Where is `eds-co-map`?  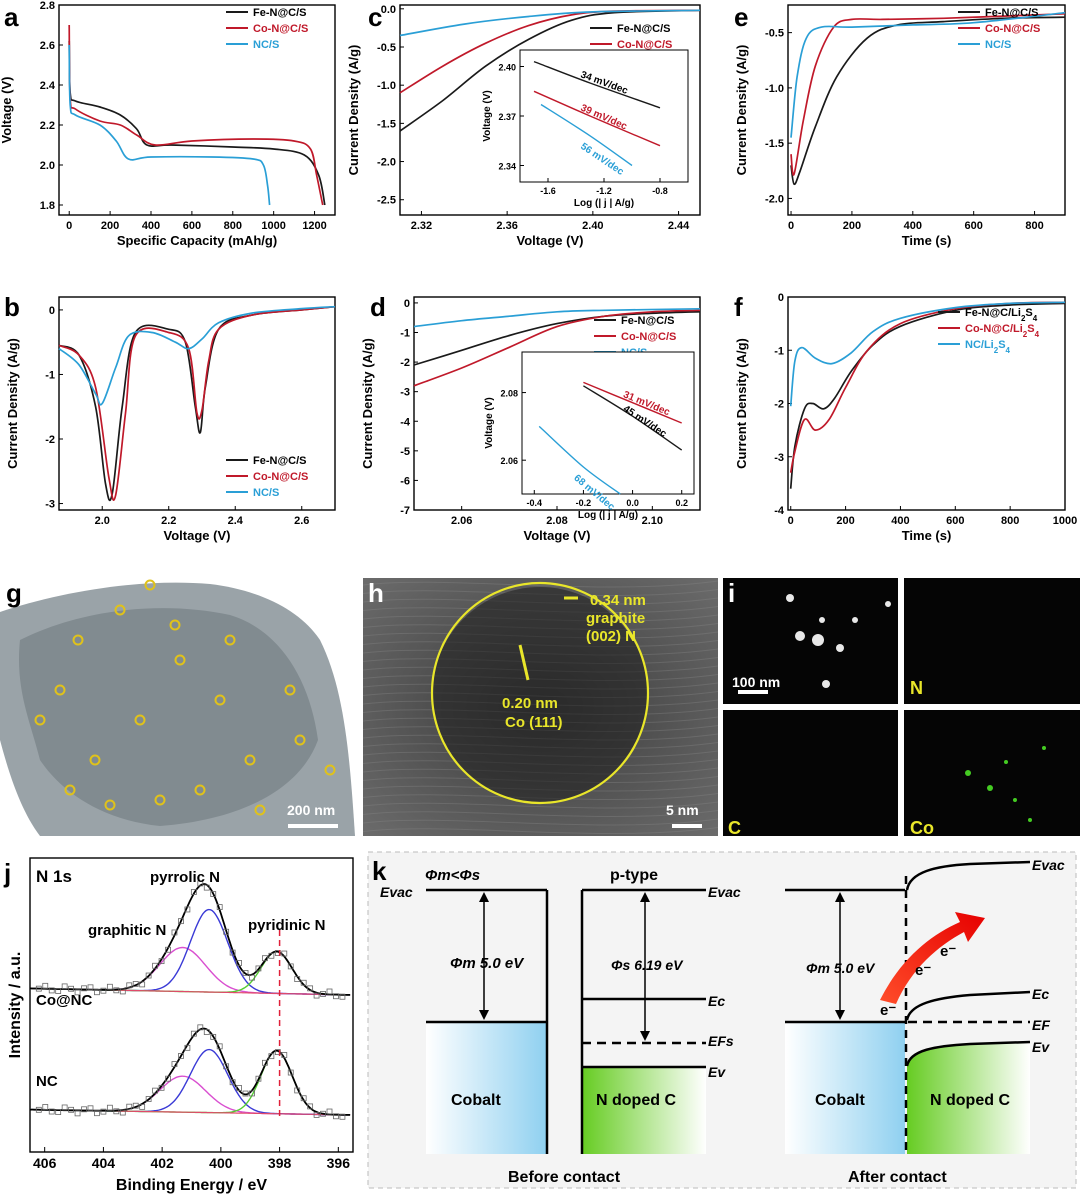 eds-co-map is located at coordinates (992, 773).